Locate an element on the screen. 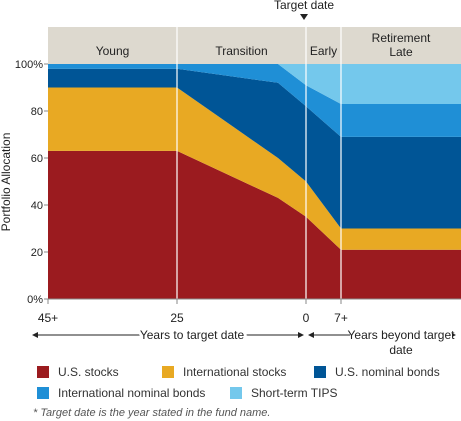  x-axis-label-right: Years beyond target date is located at coordinates (402, 342).